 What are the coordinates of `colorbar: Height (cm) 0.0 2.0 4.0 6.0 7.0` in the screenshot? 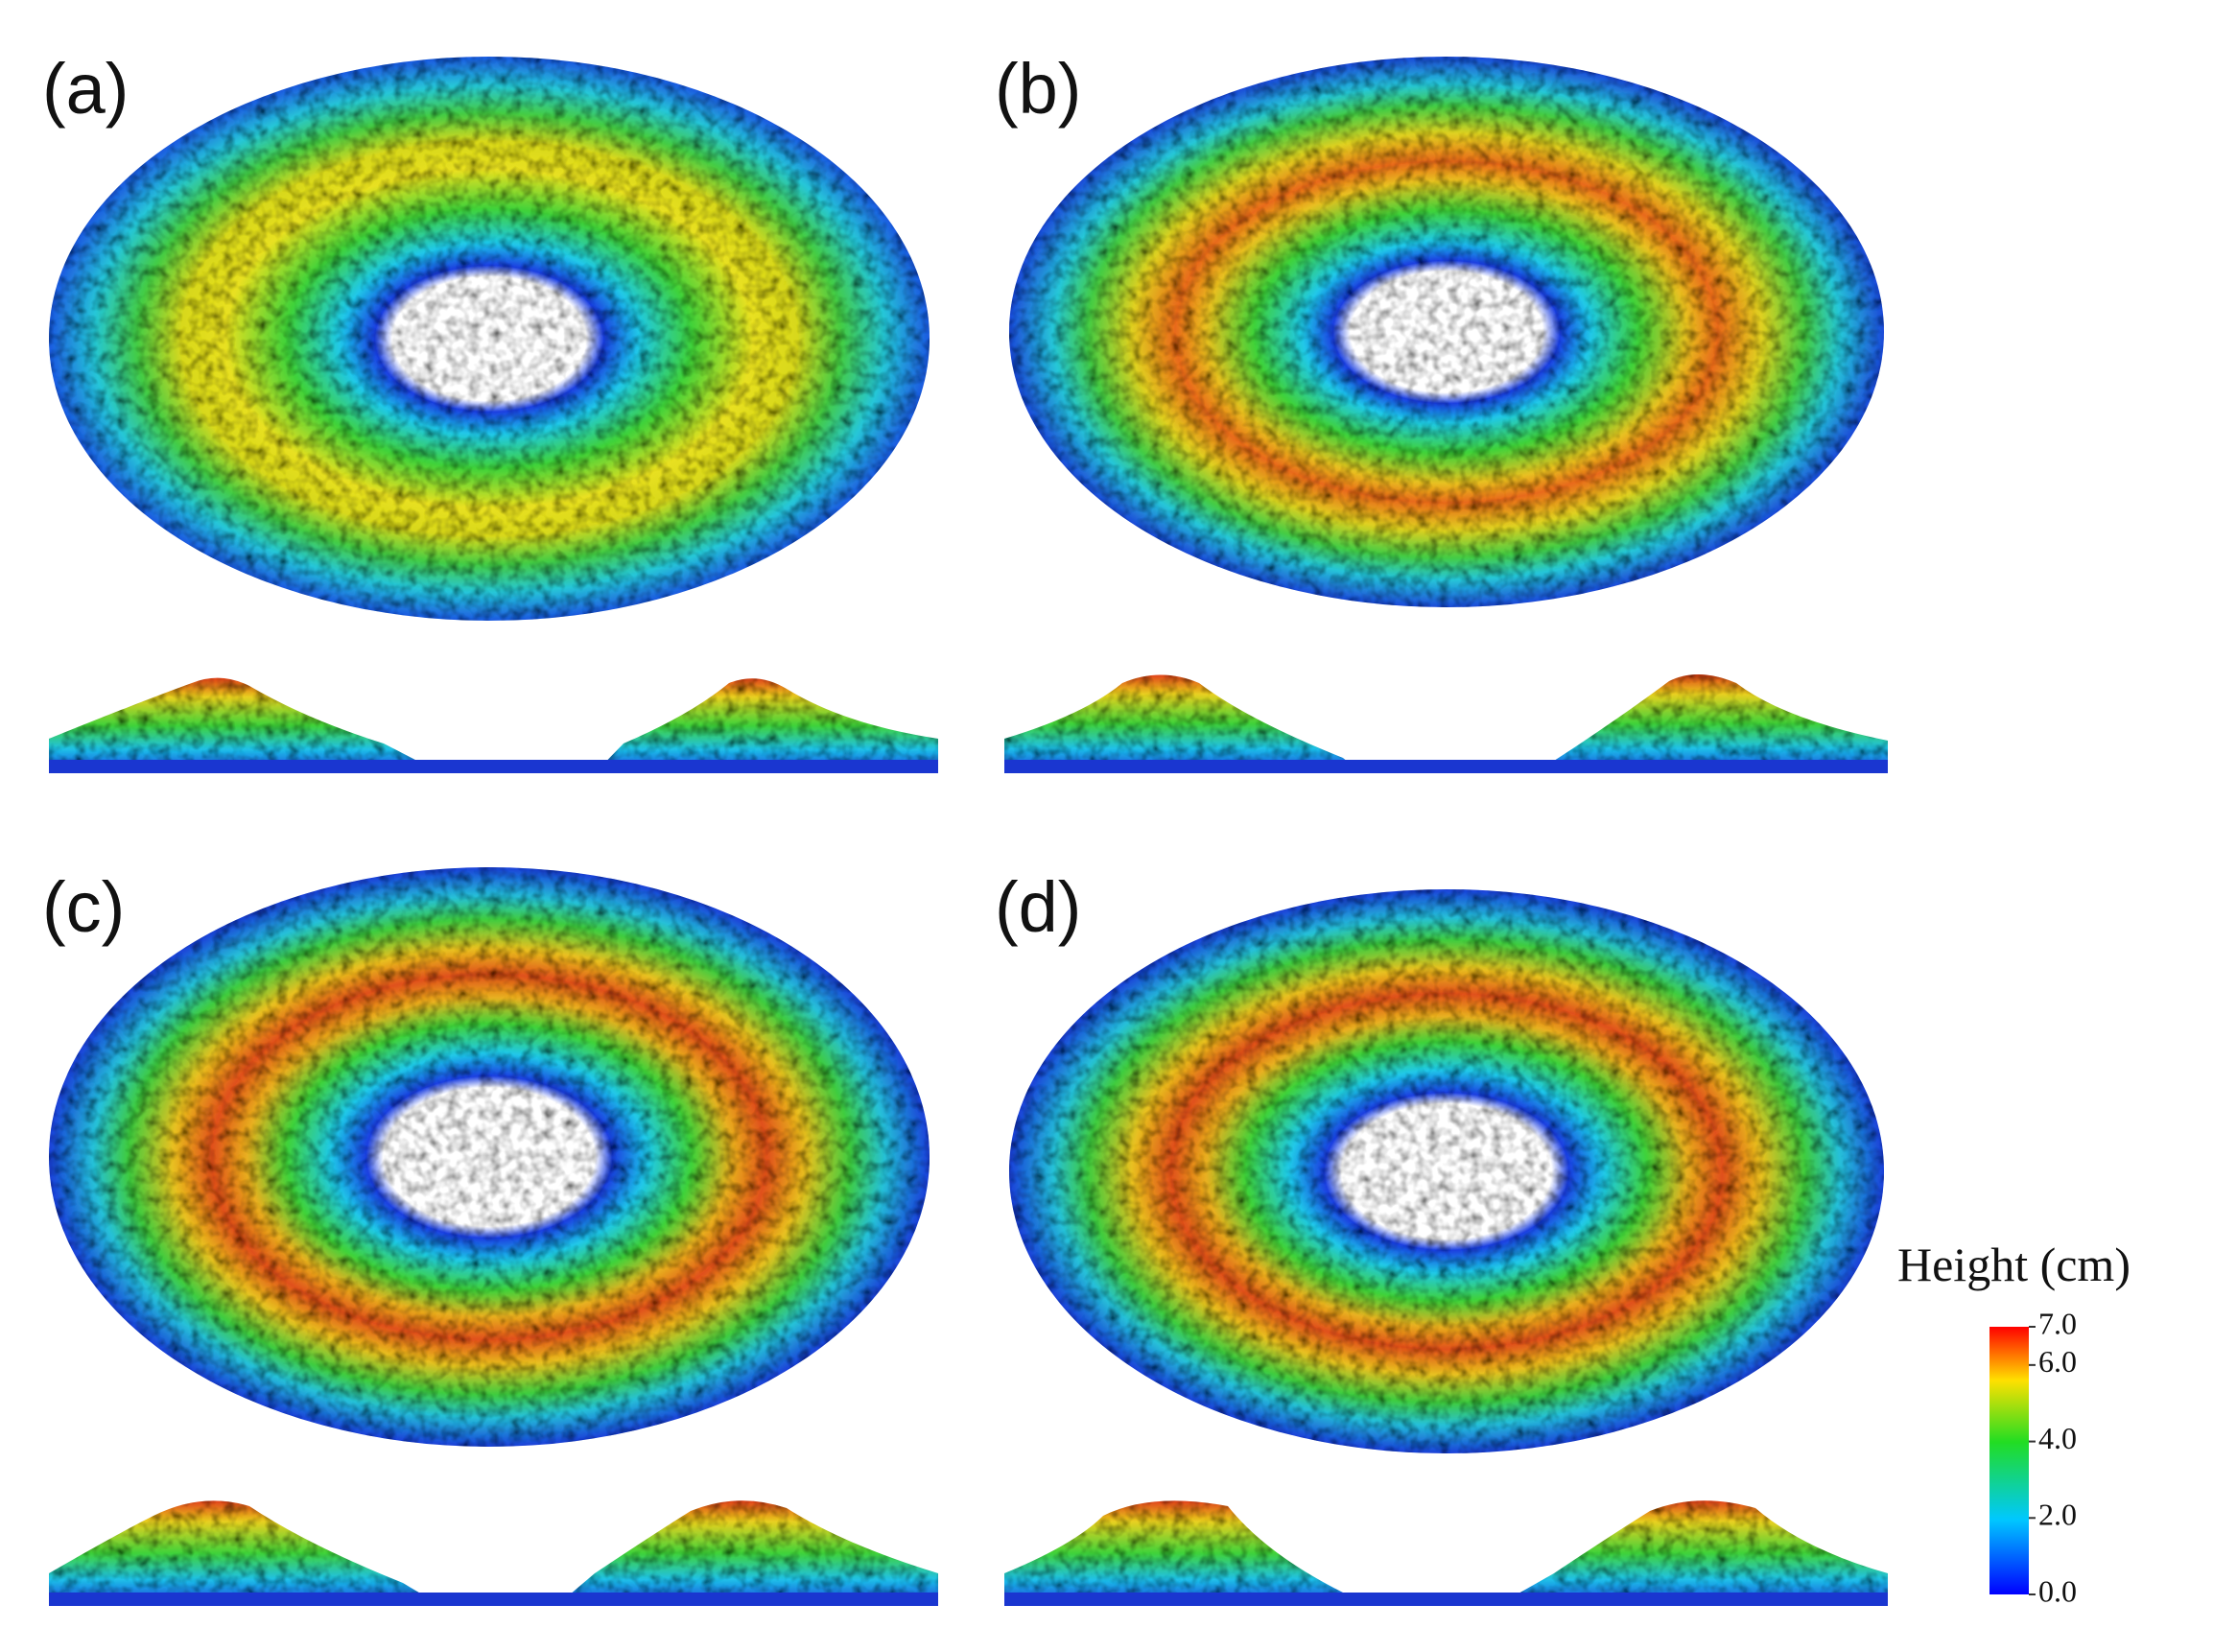 It's located at (2014, 1423).